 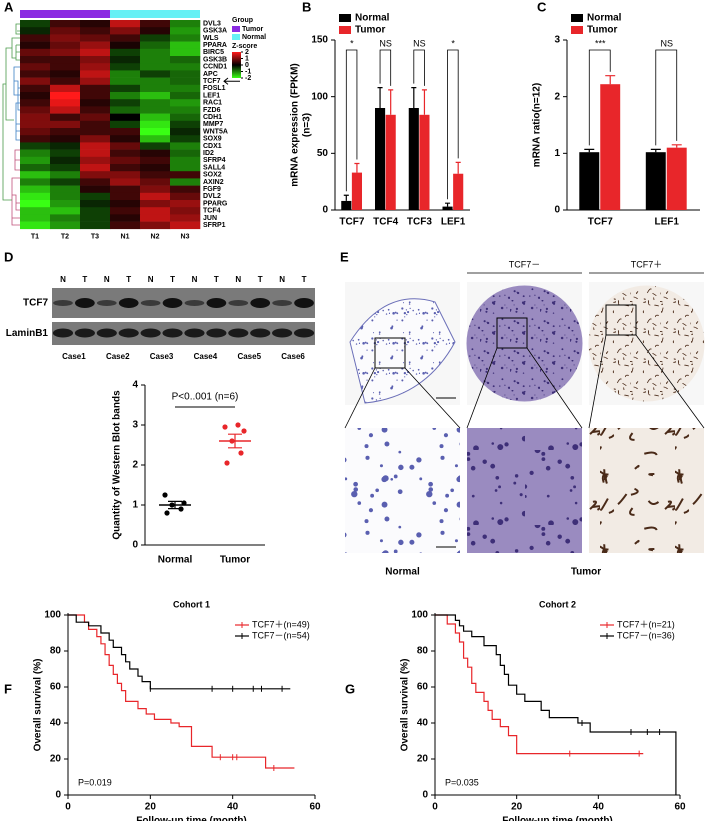 What do you see at coordinates (210, 74) in the screenshot?
I see `row-label: APC` at bounding box center [210, 74].